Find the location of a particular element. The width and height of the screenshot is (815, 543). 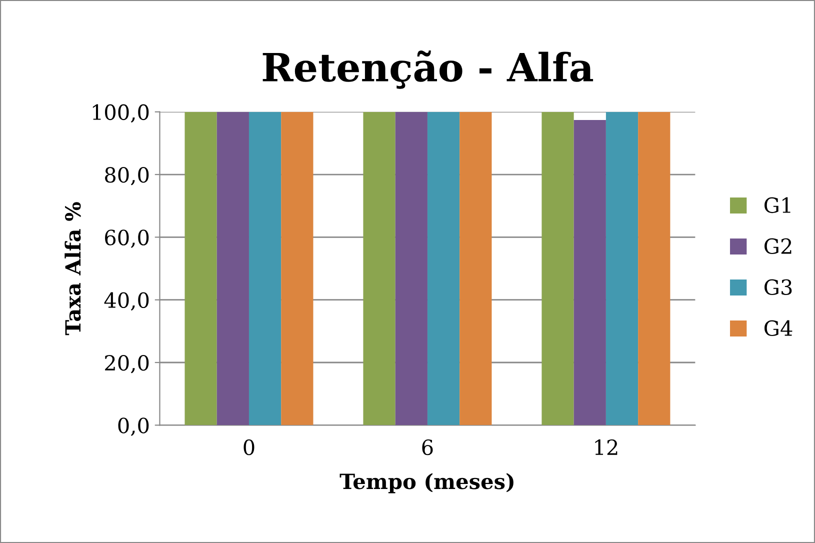

y-tick-label: 0,0 is located at coordinates (133, 427).